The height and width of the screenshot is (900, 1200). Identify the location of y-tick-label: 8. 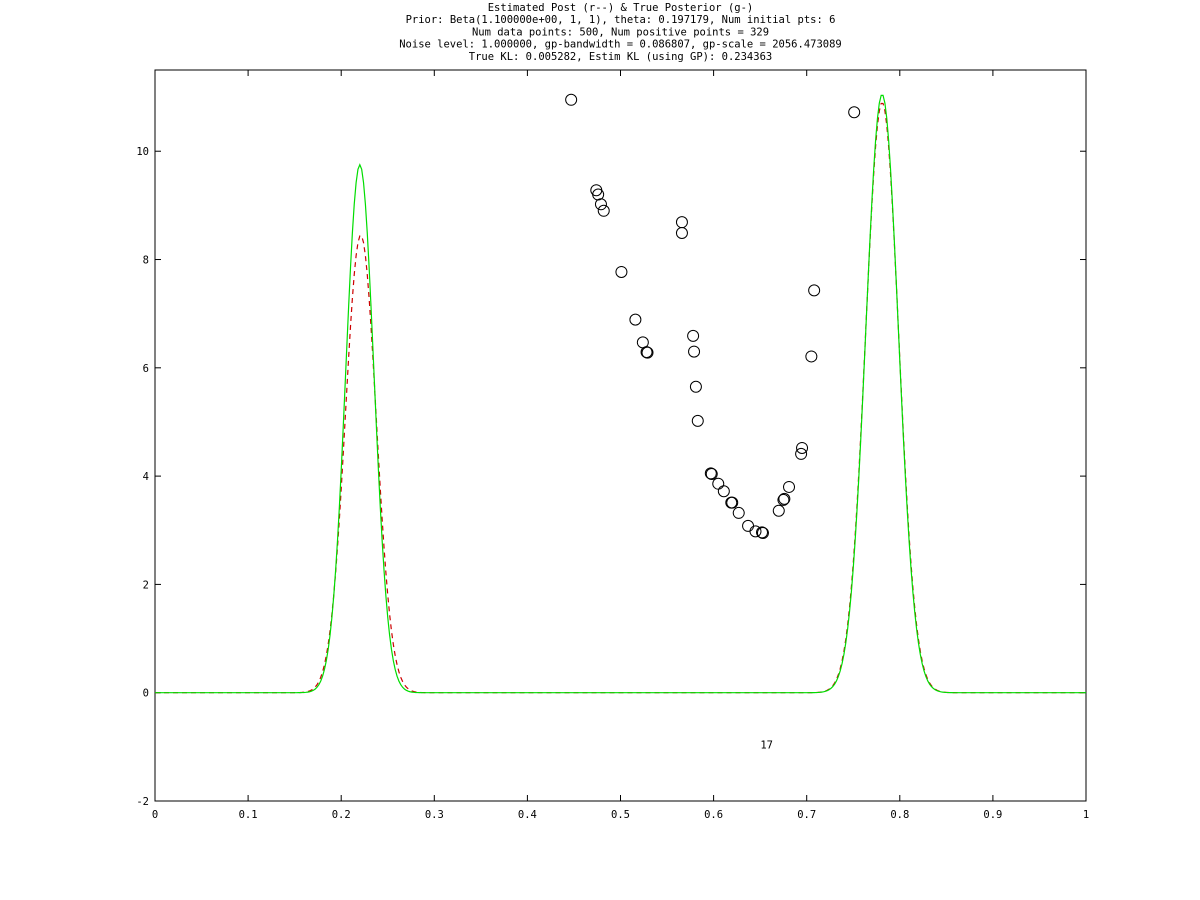
(146, 261).